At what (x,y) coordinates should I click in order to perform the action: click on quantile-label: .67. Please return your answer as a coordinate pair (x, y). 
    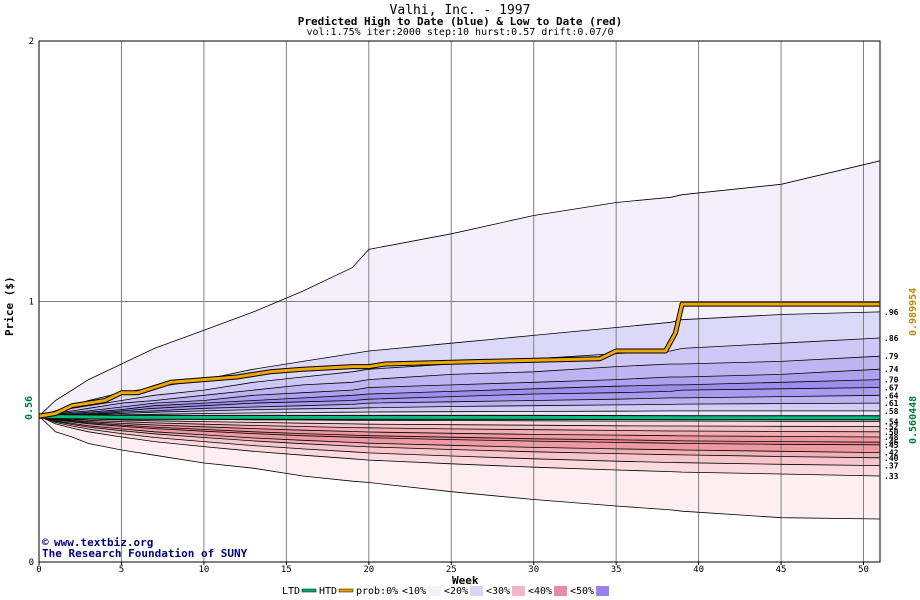
    Looking at the image, I should click on (891, 387).